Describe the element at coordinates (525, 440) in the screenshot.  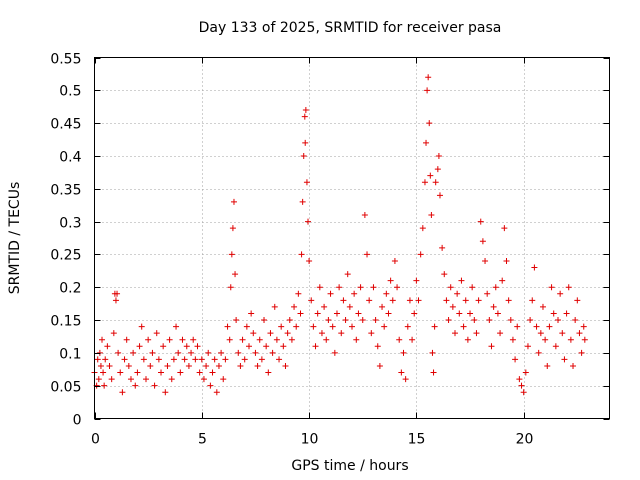
I see `x-tick-label: 20` at that location.